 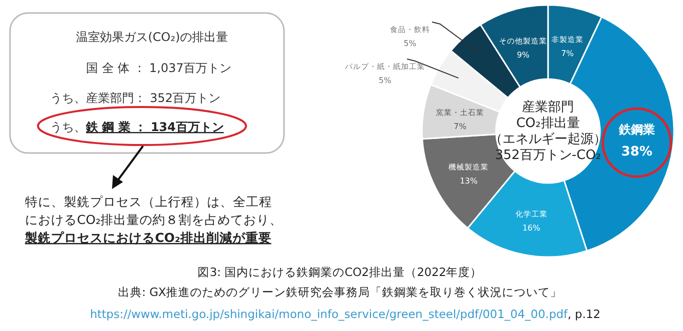 What do you see at coordinates (154, 219) in the screenshot?
I see `text: におけるCO₂排出量の約８割を占めており、` at bounding box center [154, 219].